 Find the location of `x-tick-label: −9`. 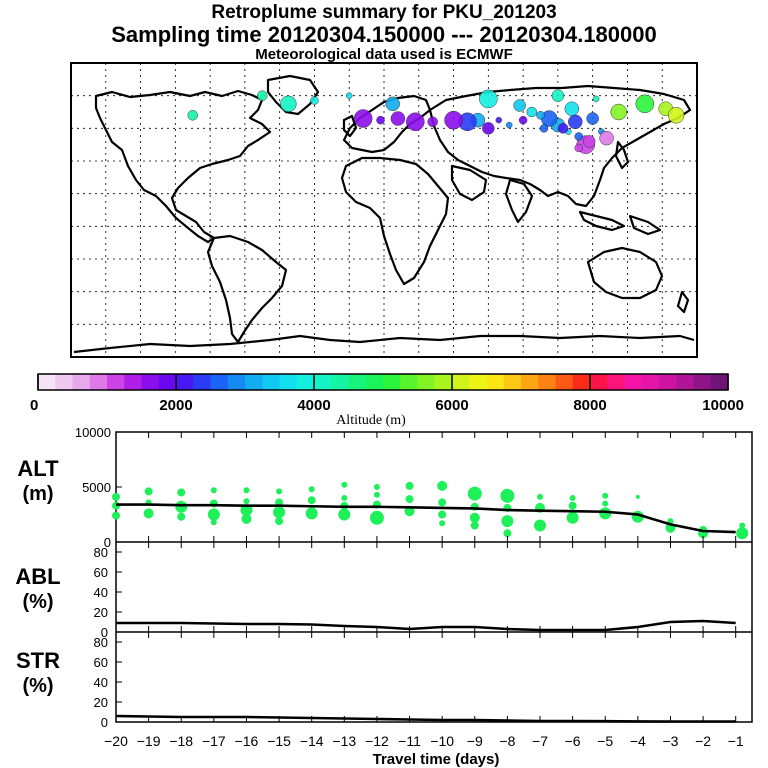

x-tick-label: −9 is located at coordinates (475, 741).